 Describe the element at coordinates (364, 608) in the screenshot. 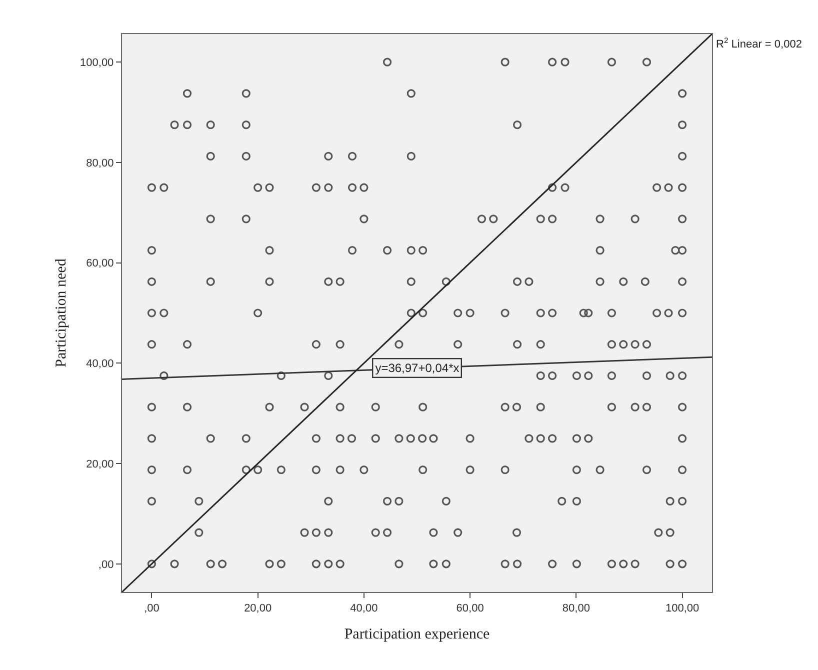

I see `x-tick-label: 40,00` at that location.